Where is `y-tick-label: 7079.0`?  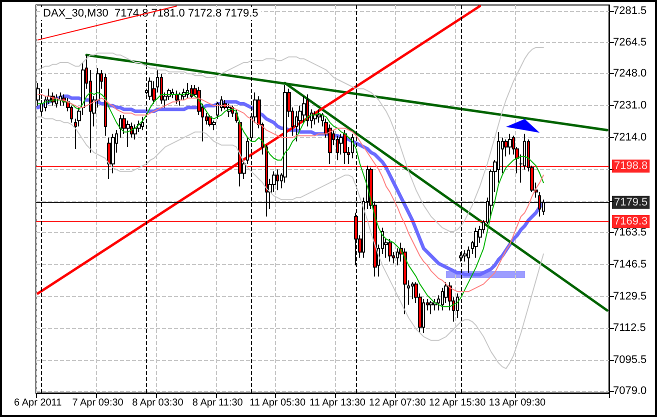 y-tick-label: 7079.0 is located at coordinates (630, 391).